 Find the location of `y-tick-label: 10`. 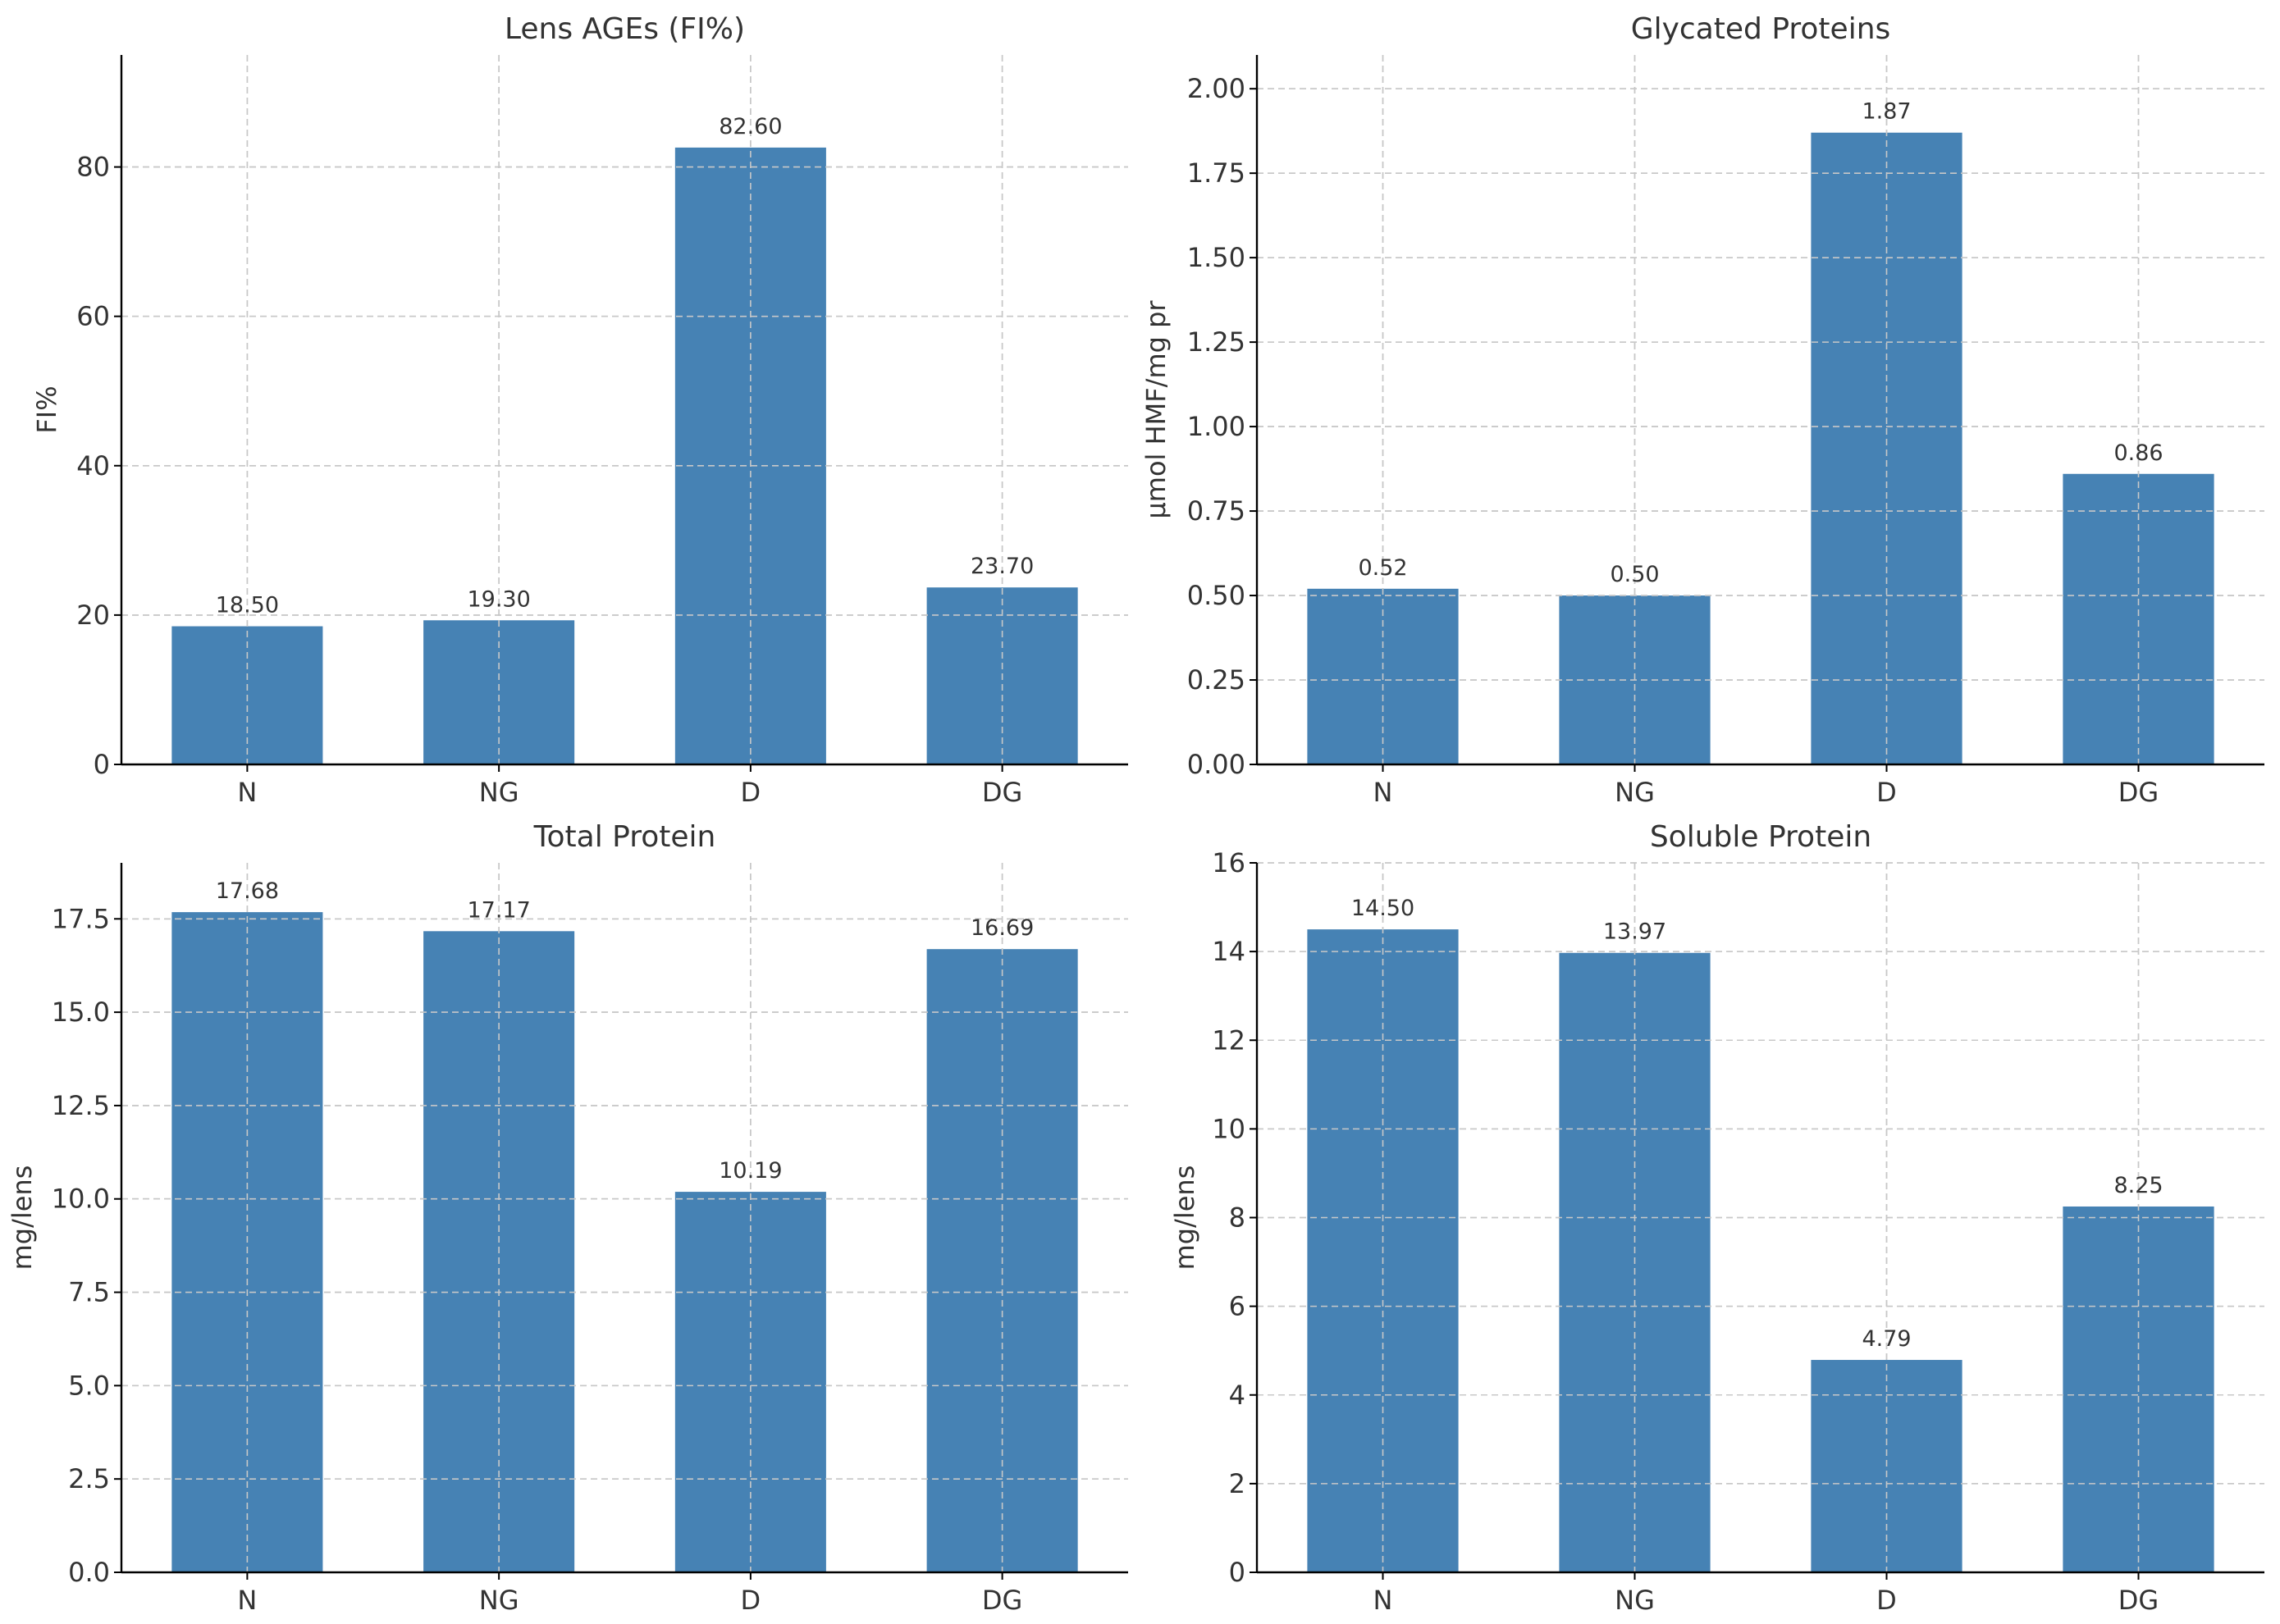

y-tick-label: 10 is located at coordinates (1228, 1128).